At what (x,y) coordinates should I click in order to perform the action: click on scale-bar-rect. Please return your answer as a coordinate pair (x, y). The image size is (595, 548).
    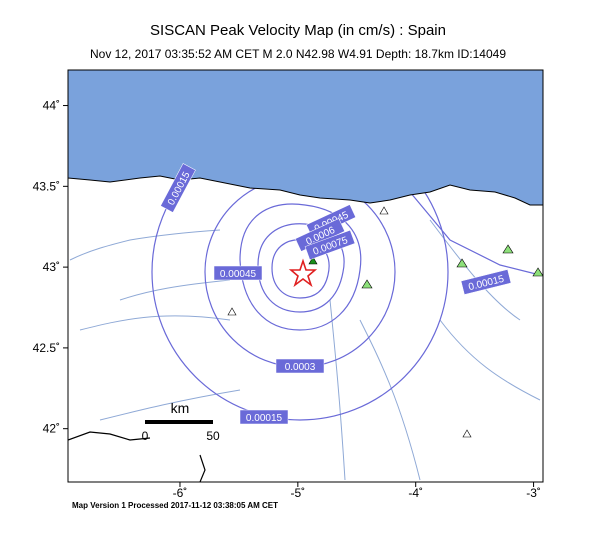
    Looking at the image, I should click on (179, 422).